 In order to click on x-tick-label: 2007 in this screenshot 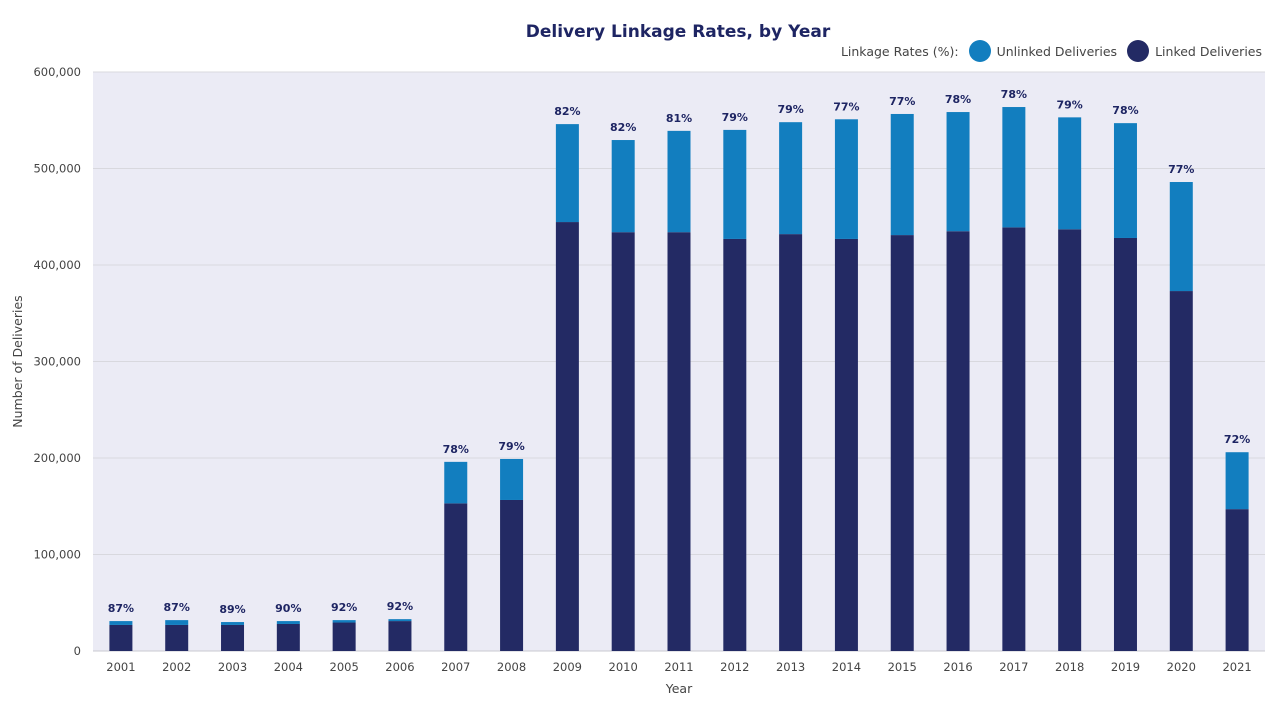, I will do `click(455, 667)`.